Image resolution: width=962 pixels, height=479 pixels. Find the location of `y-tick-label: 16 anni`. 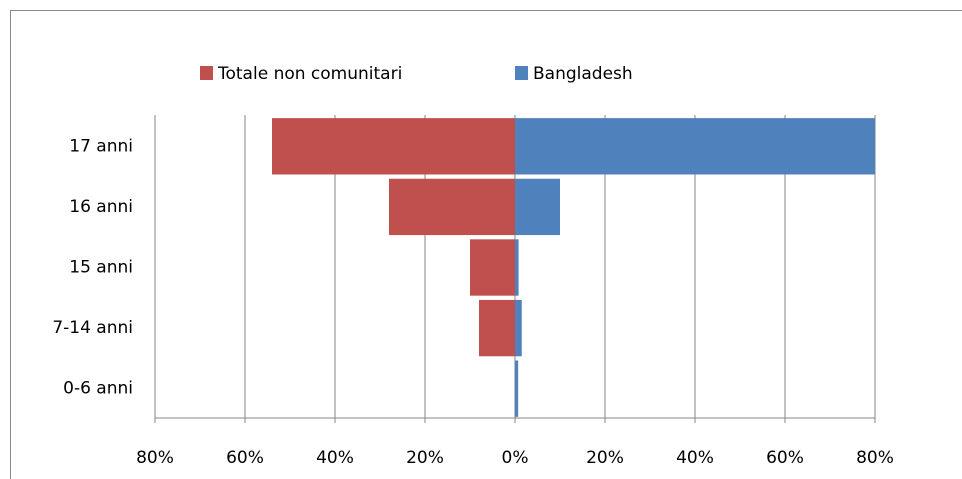

y-tick-label: 16 anni is located at coordinates (101, 207).